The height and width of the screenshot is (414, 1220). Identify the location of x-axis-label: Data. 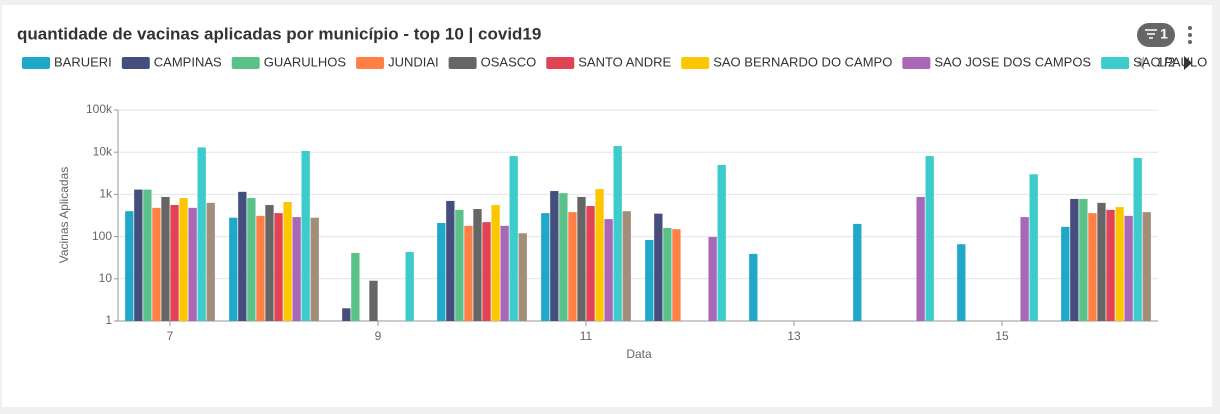
(639, 354).